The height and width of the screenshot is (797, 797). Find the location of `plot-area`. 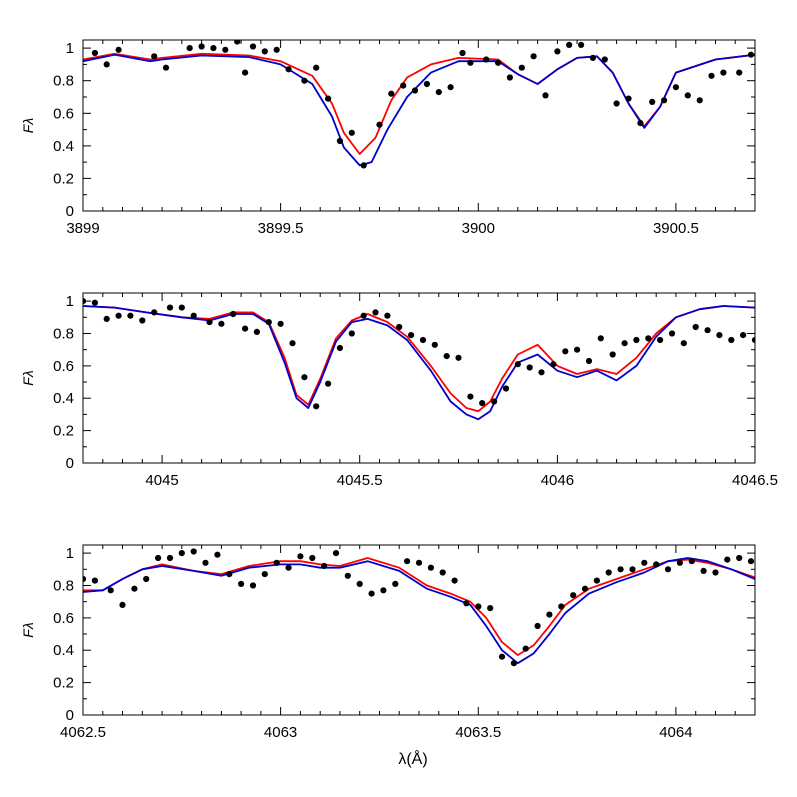

plot-area is located at coordinates (419, 104).